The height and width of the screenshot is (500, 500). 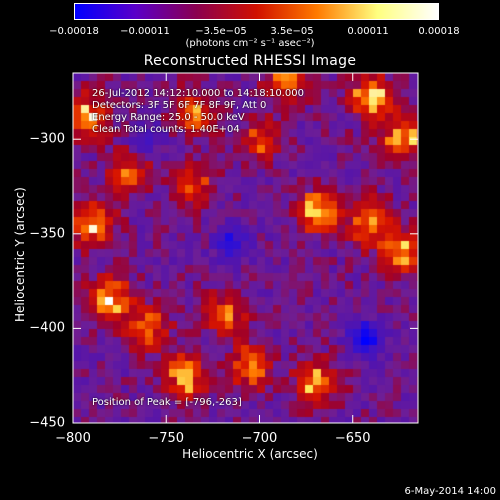 I want to click on y-tick-label: −350, so click(x=47, y=234).